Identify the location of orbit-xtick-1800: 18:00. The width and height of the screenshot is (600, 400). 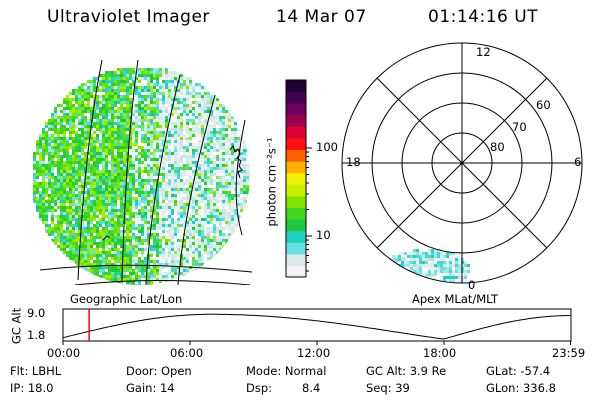
(440, 353).